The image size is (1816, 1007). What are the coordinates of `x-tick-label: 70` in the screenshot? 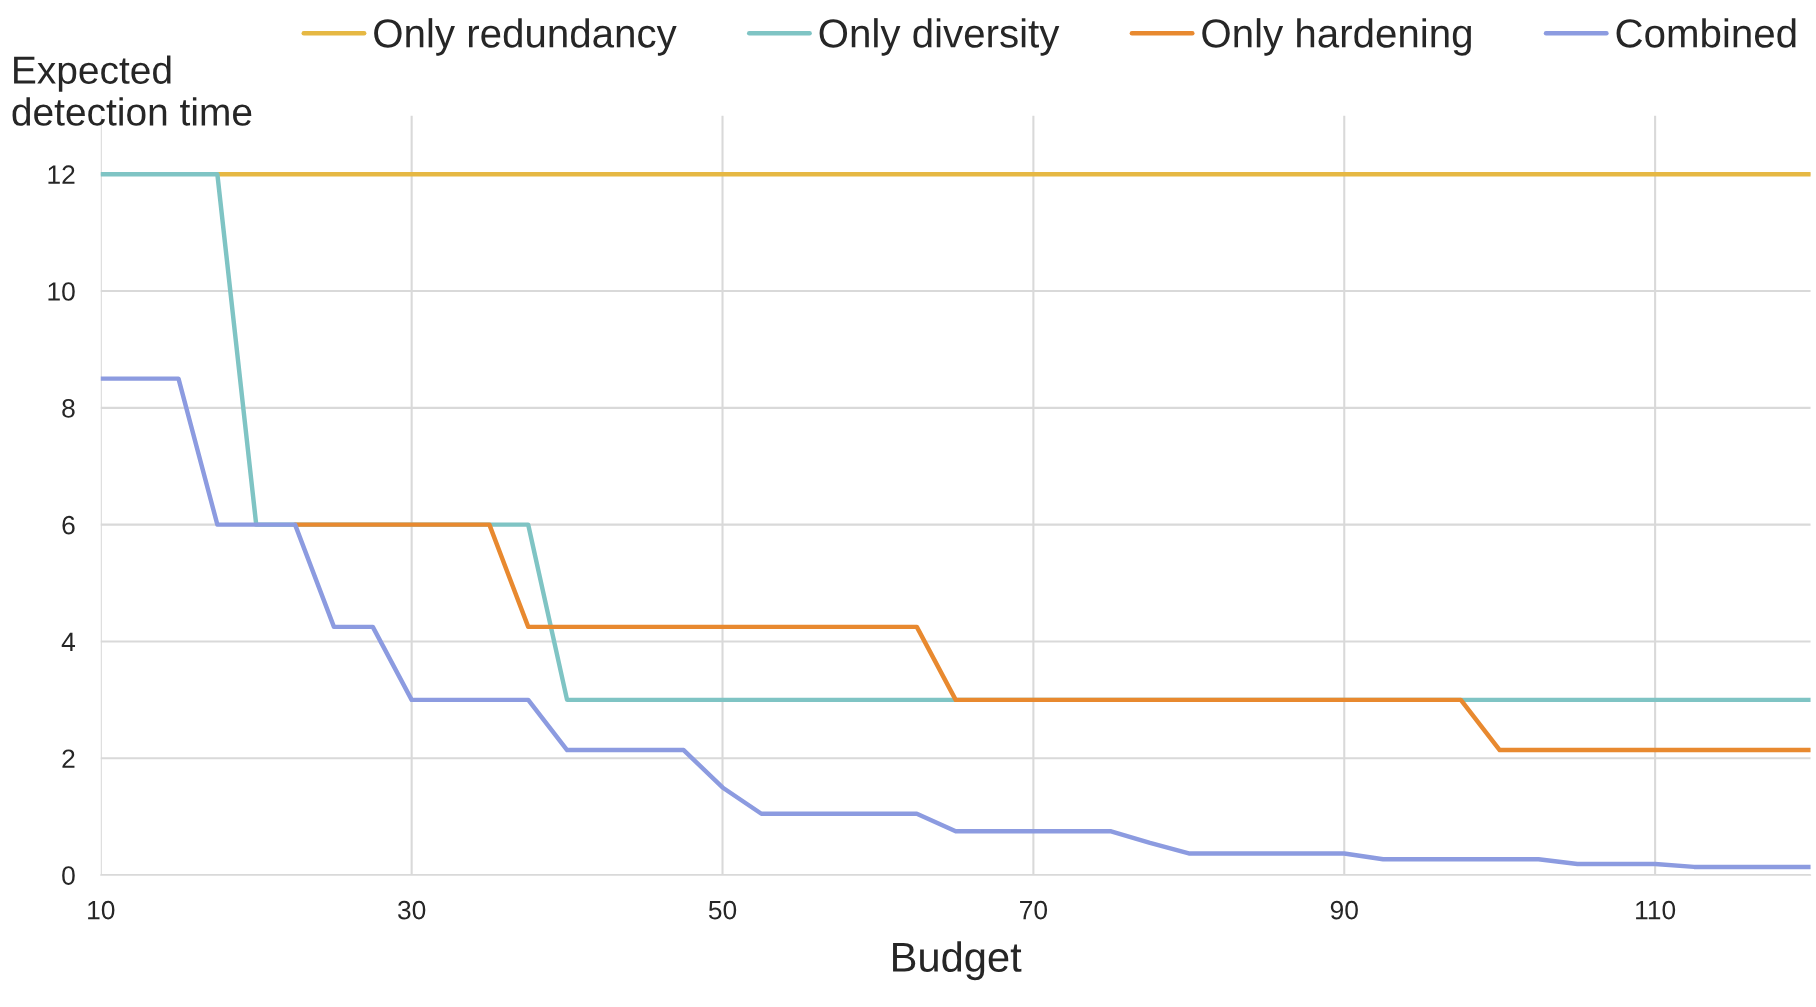 It's located at (1034, 910).